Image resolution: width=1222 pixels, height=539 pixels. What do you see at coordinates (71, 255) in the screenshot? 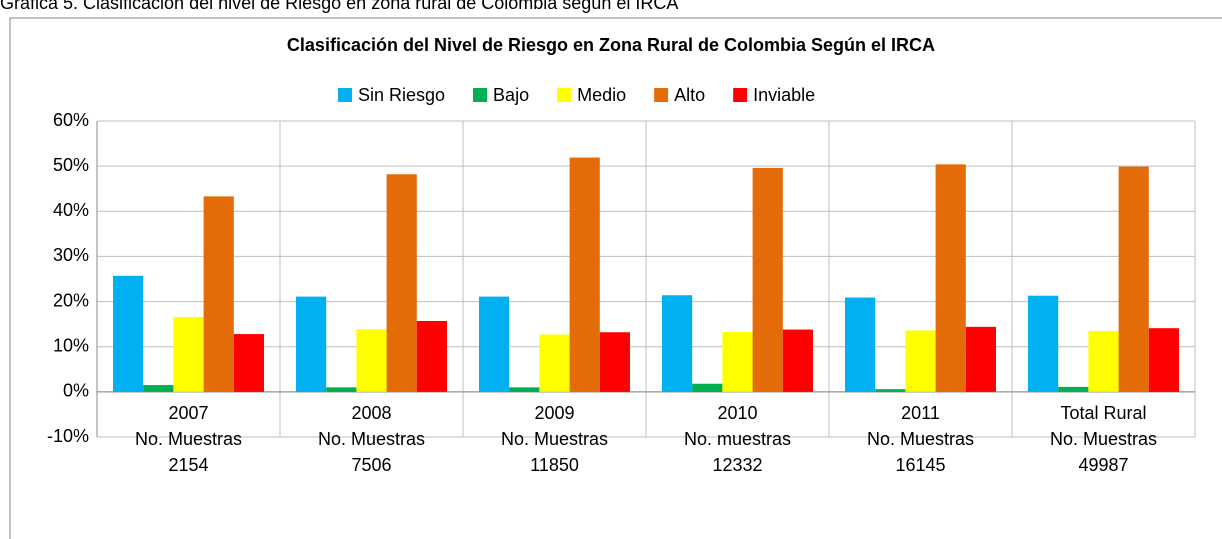
I see `y-tick-label: 30%` at bounding box center [71, 255].